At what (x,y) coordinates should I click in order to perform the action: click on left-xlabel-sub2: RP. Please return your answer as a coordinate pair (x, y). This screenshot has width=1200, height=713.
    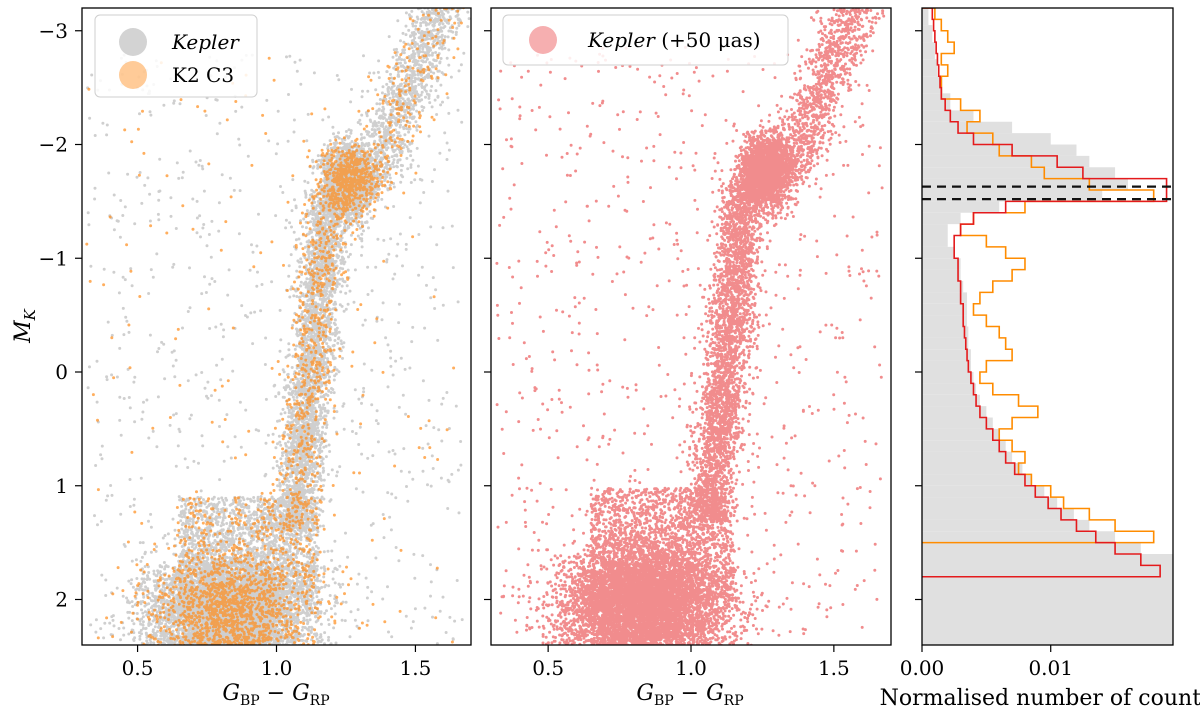
    Looking at the image, I should click on (320, 701).